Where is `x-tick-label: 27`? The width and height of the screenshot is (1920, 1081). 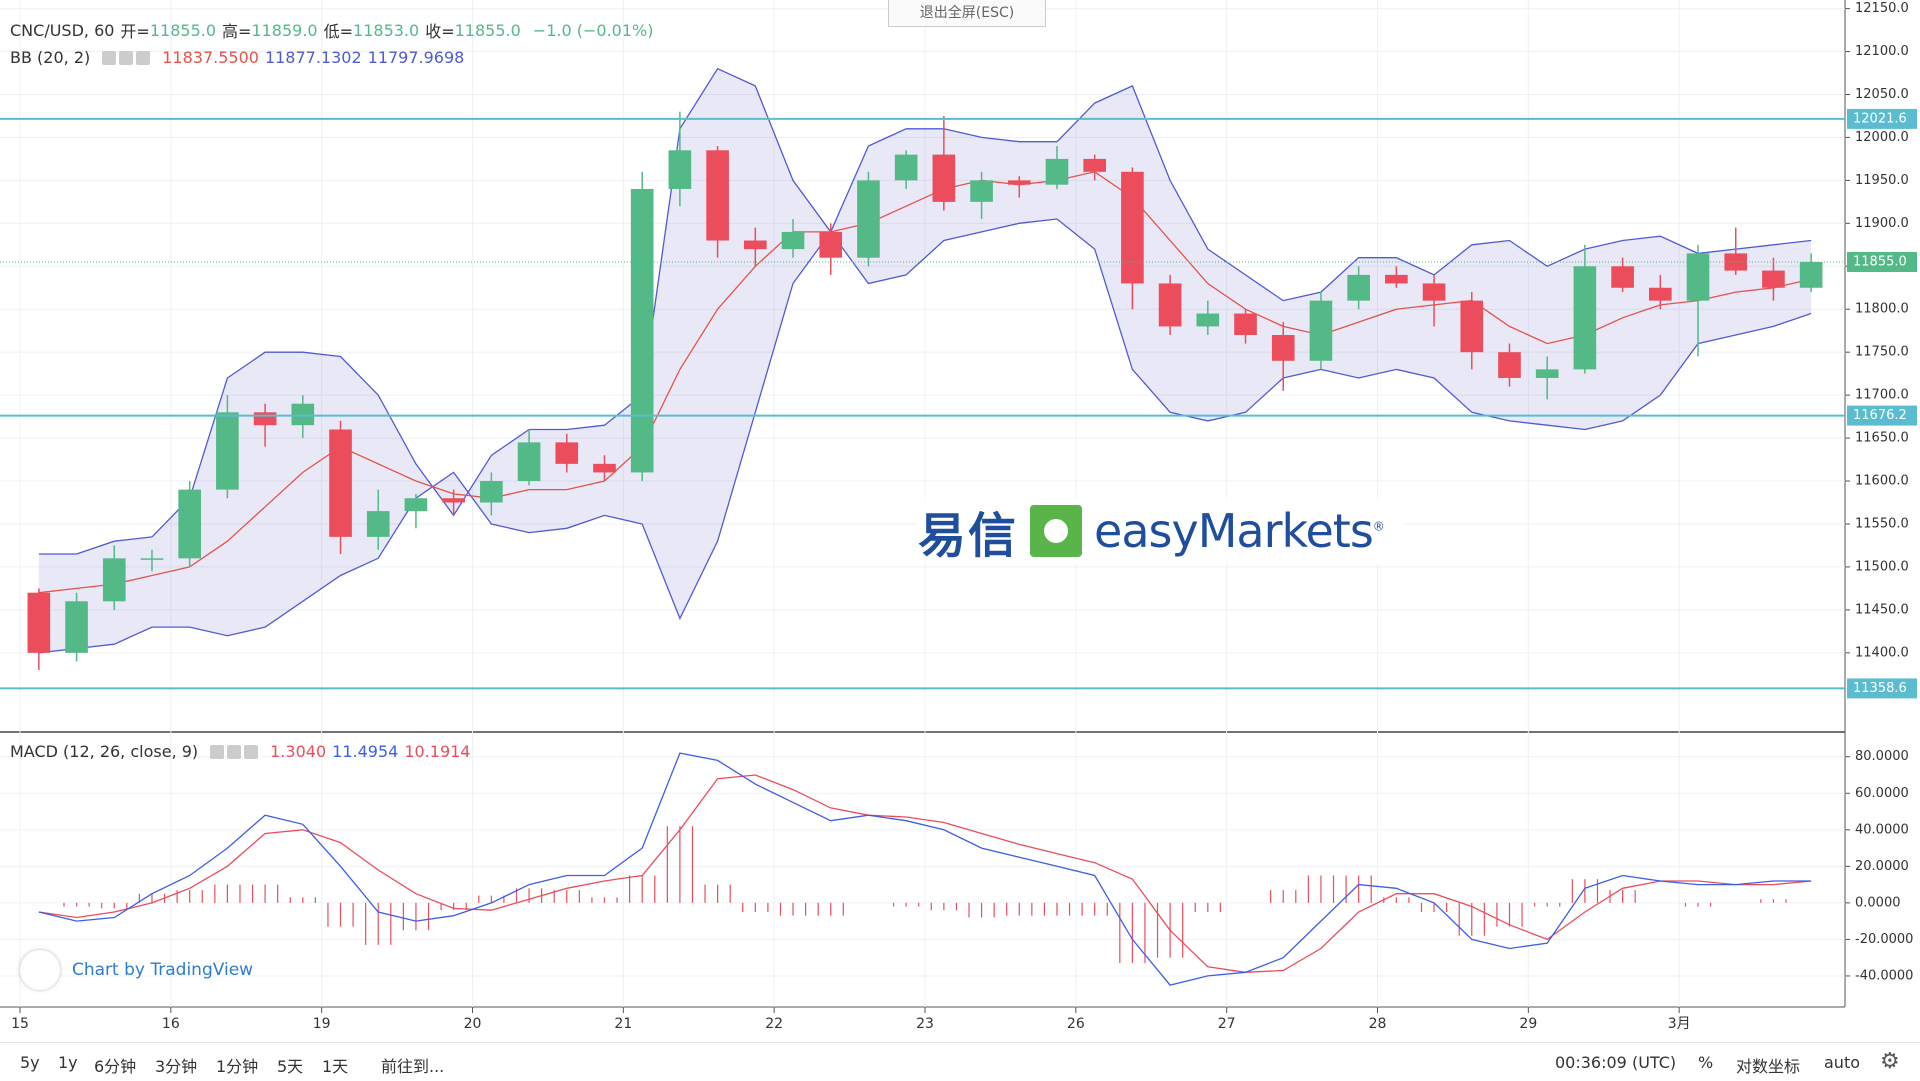
x-tick-label: 27 is located at coordinates (1227, 1024).